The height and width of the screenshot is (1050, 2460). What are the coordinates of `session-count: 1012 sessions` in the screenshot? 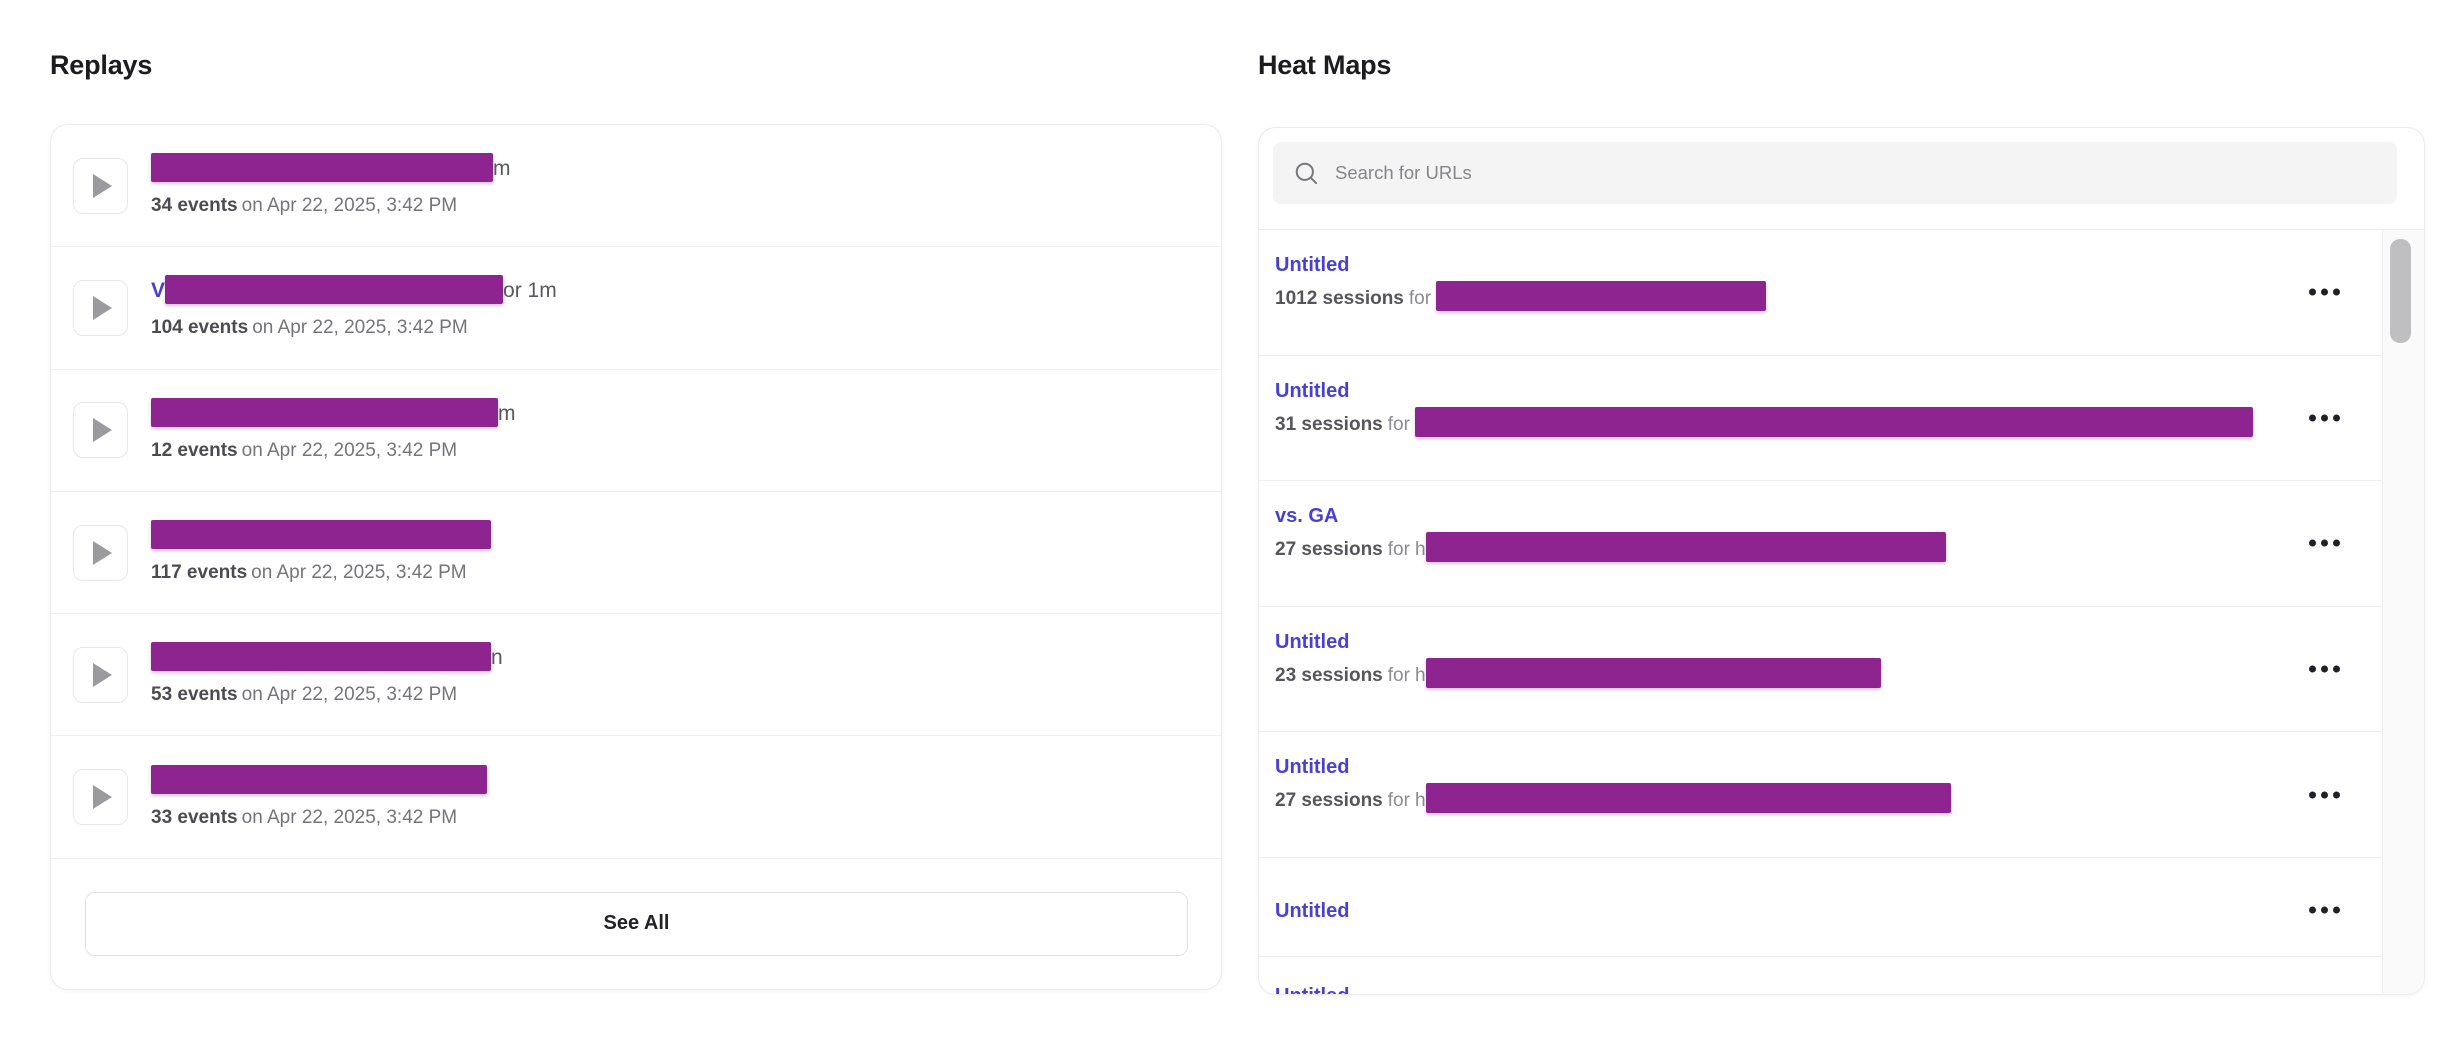 It's located at (1339, 299).